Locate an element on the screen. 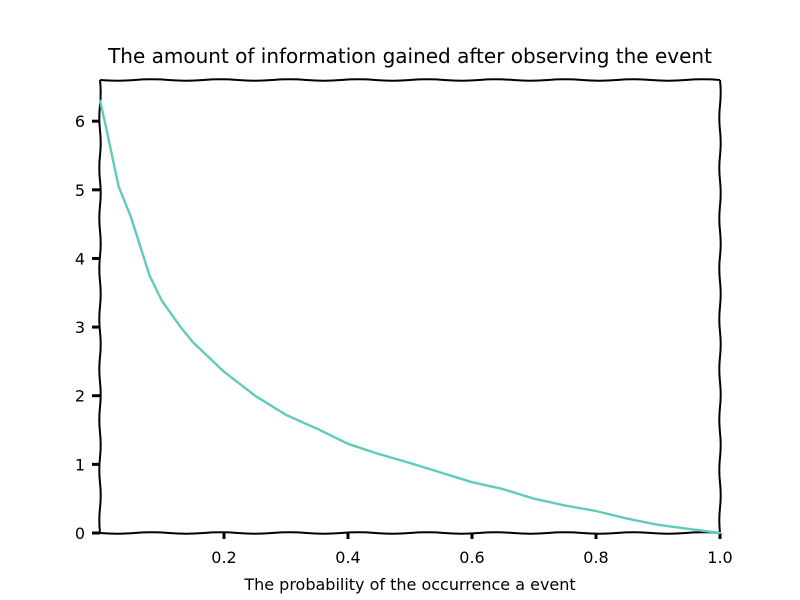 The width and height of the screenshot is (800, 600). x-tick-label: 1.0 is located at coordinates (719, 557).